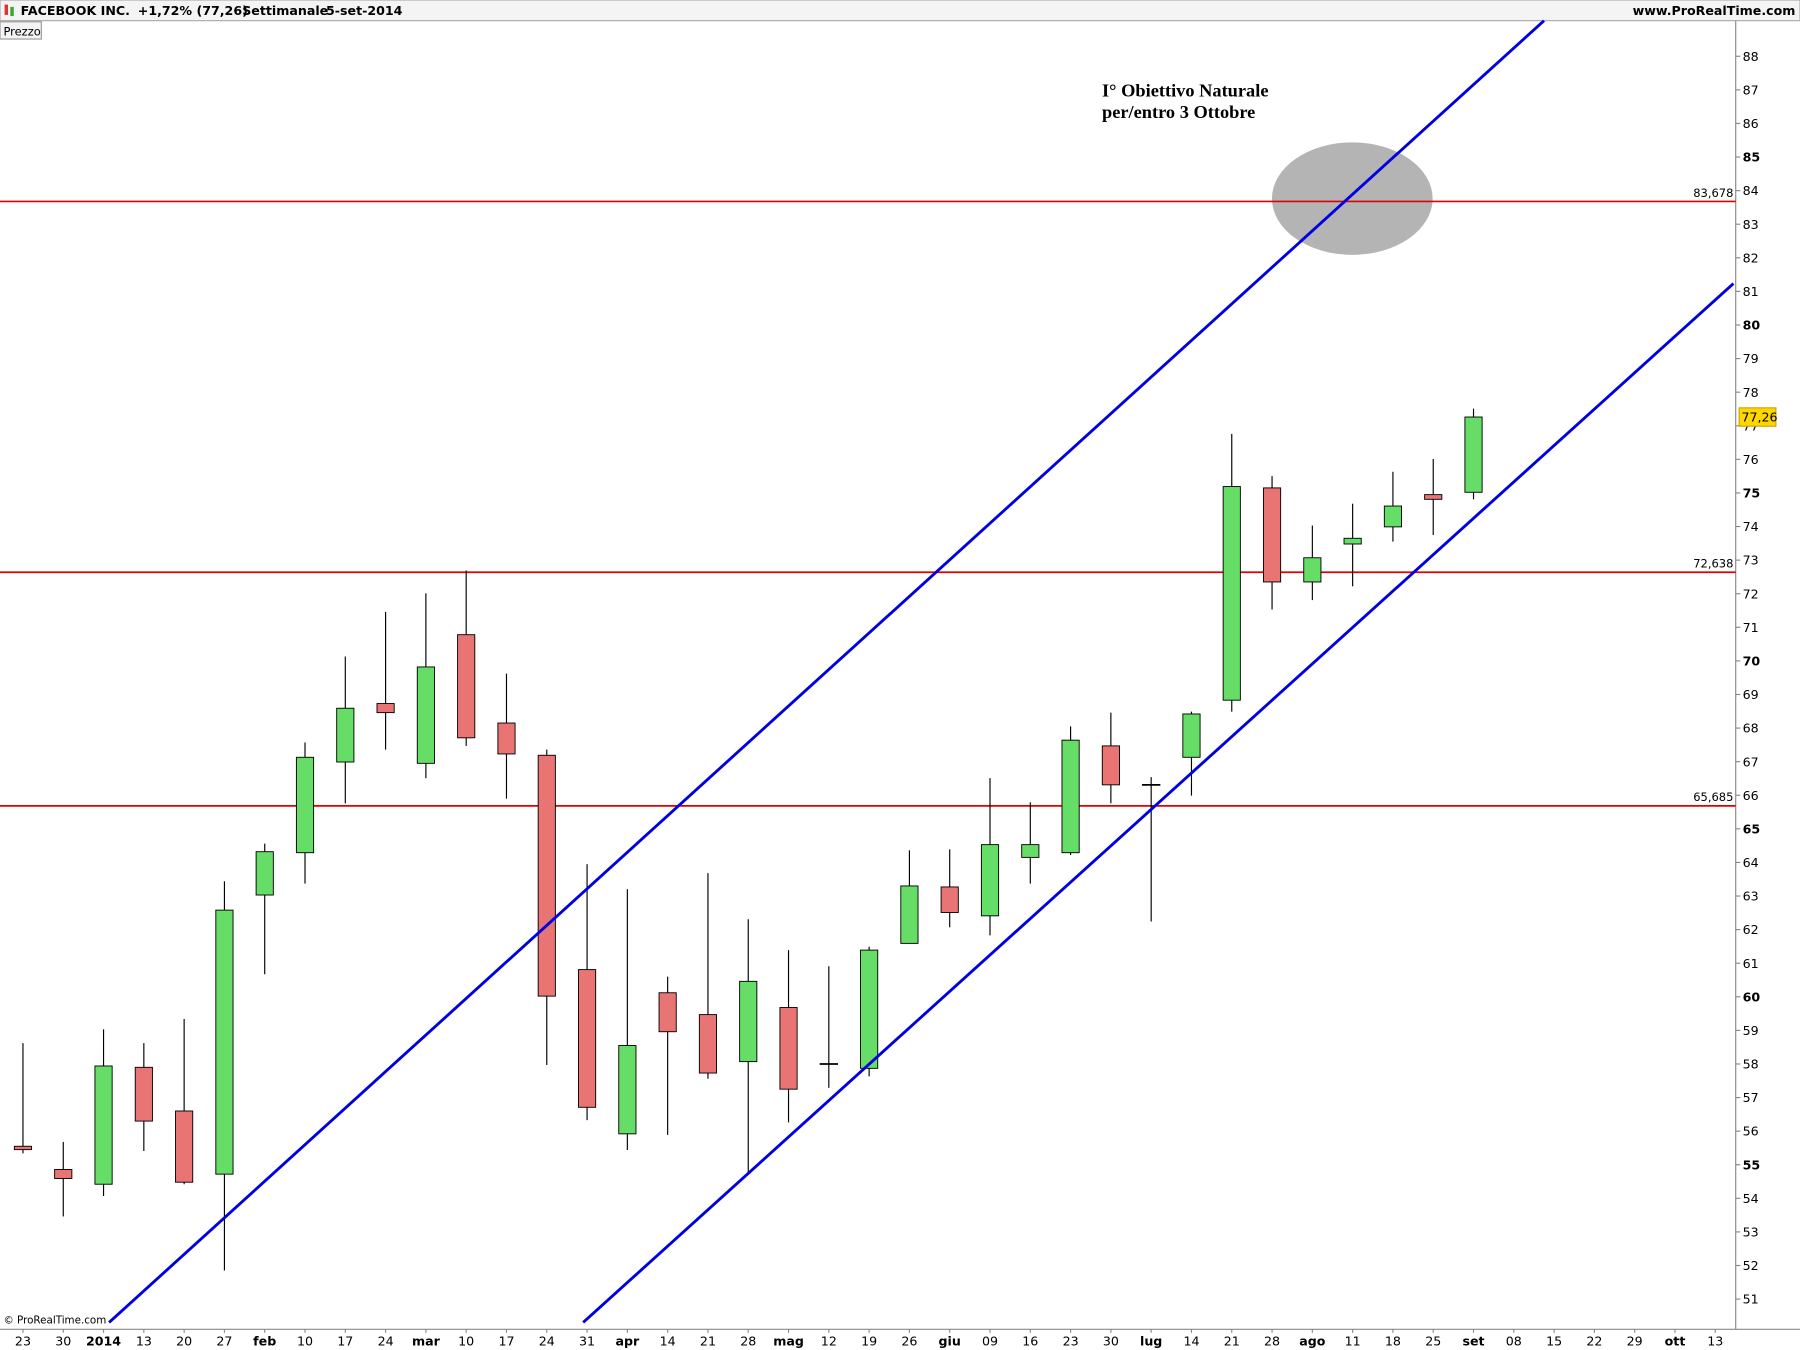 The width and height of the screenshot is (1800, 1350). What do you see at coordinates (1752, 493) in the screenshot?
I see `y-tick-label: 75` at bounding box center [1752, 493].